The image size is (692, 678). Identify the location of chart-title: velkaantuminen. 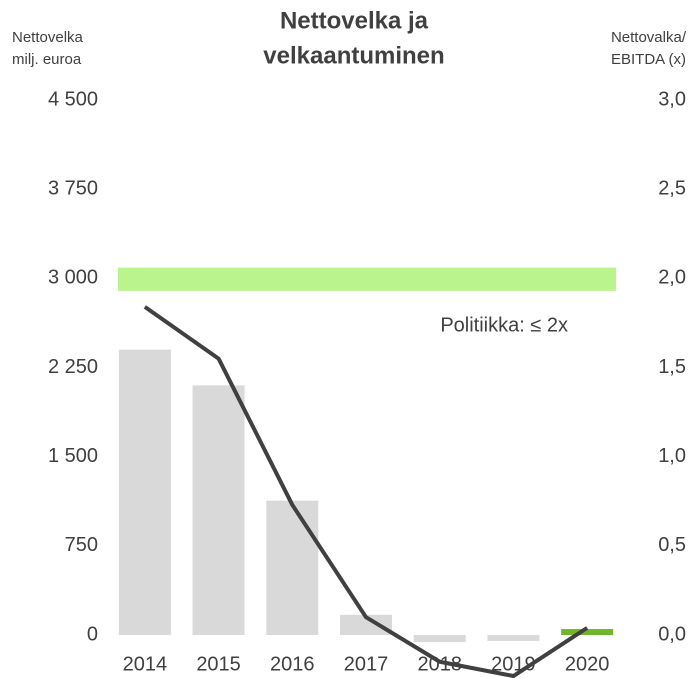
(353, 55).